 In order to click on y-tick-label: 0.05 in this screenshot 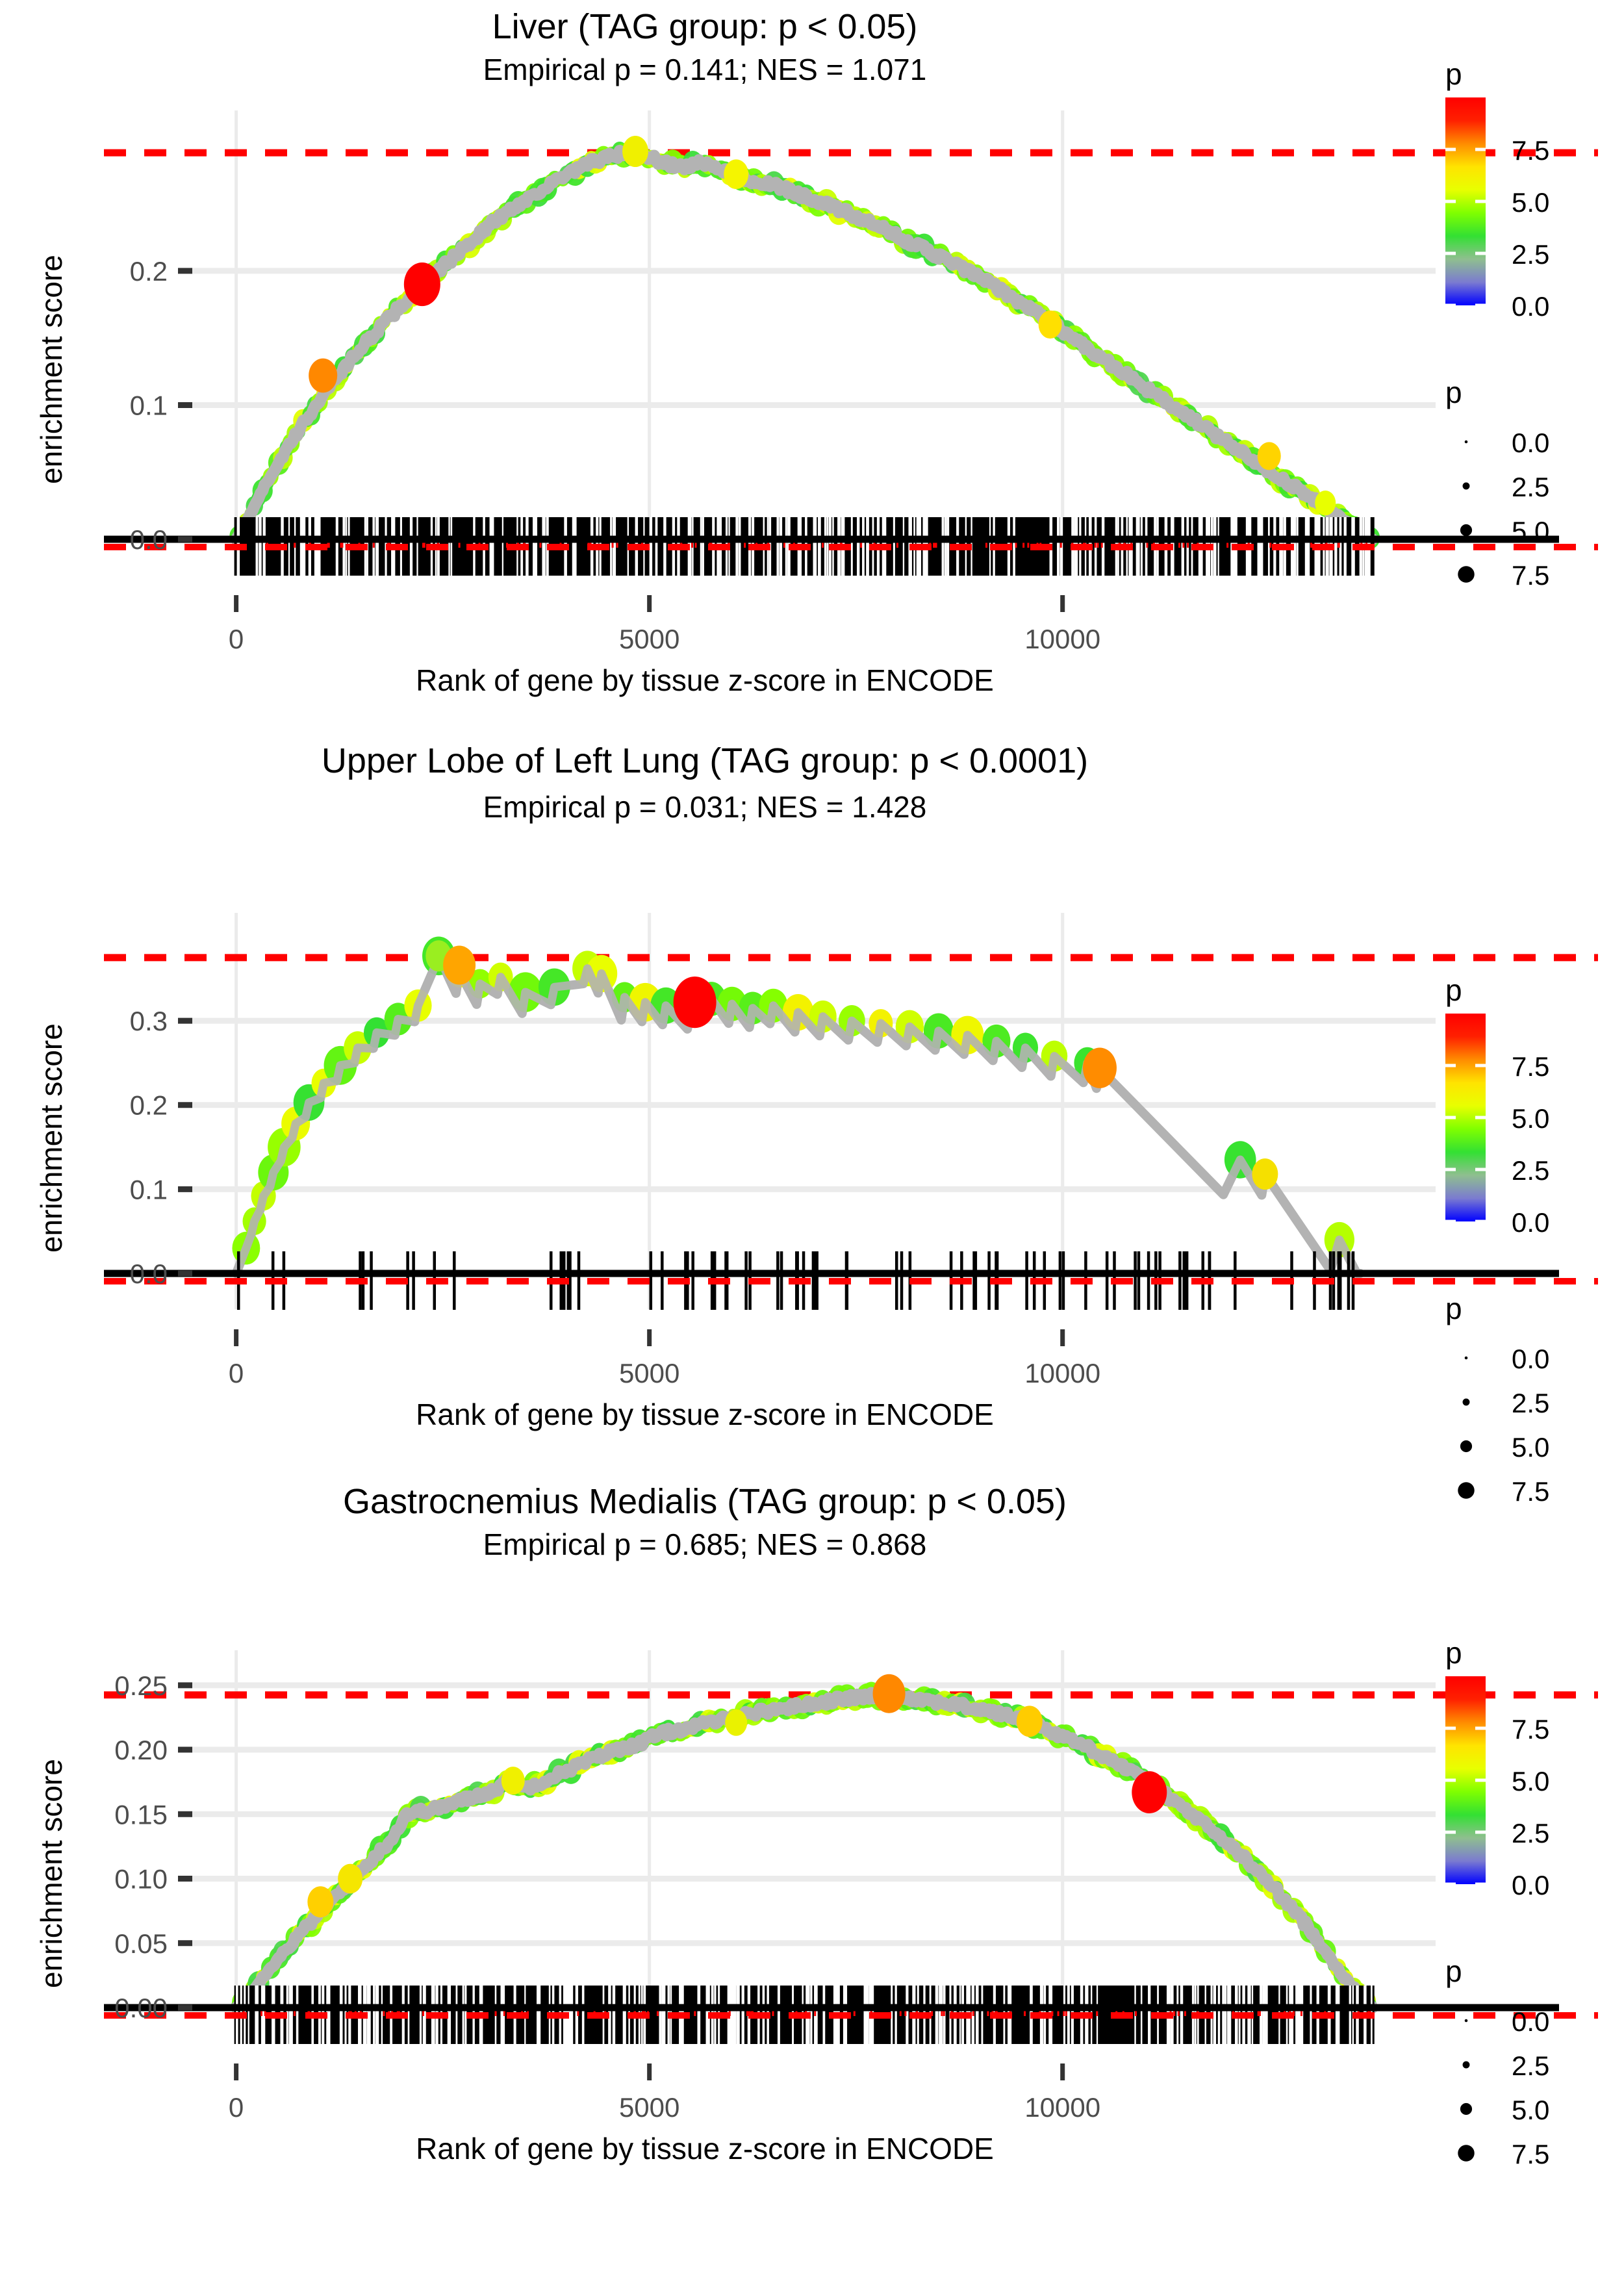, I will do `click(141, 1943)`.